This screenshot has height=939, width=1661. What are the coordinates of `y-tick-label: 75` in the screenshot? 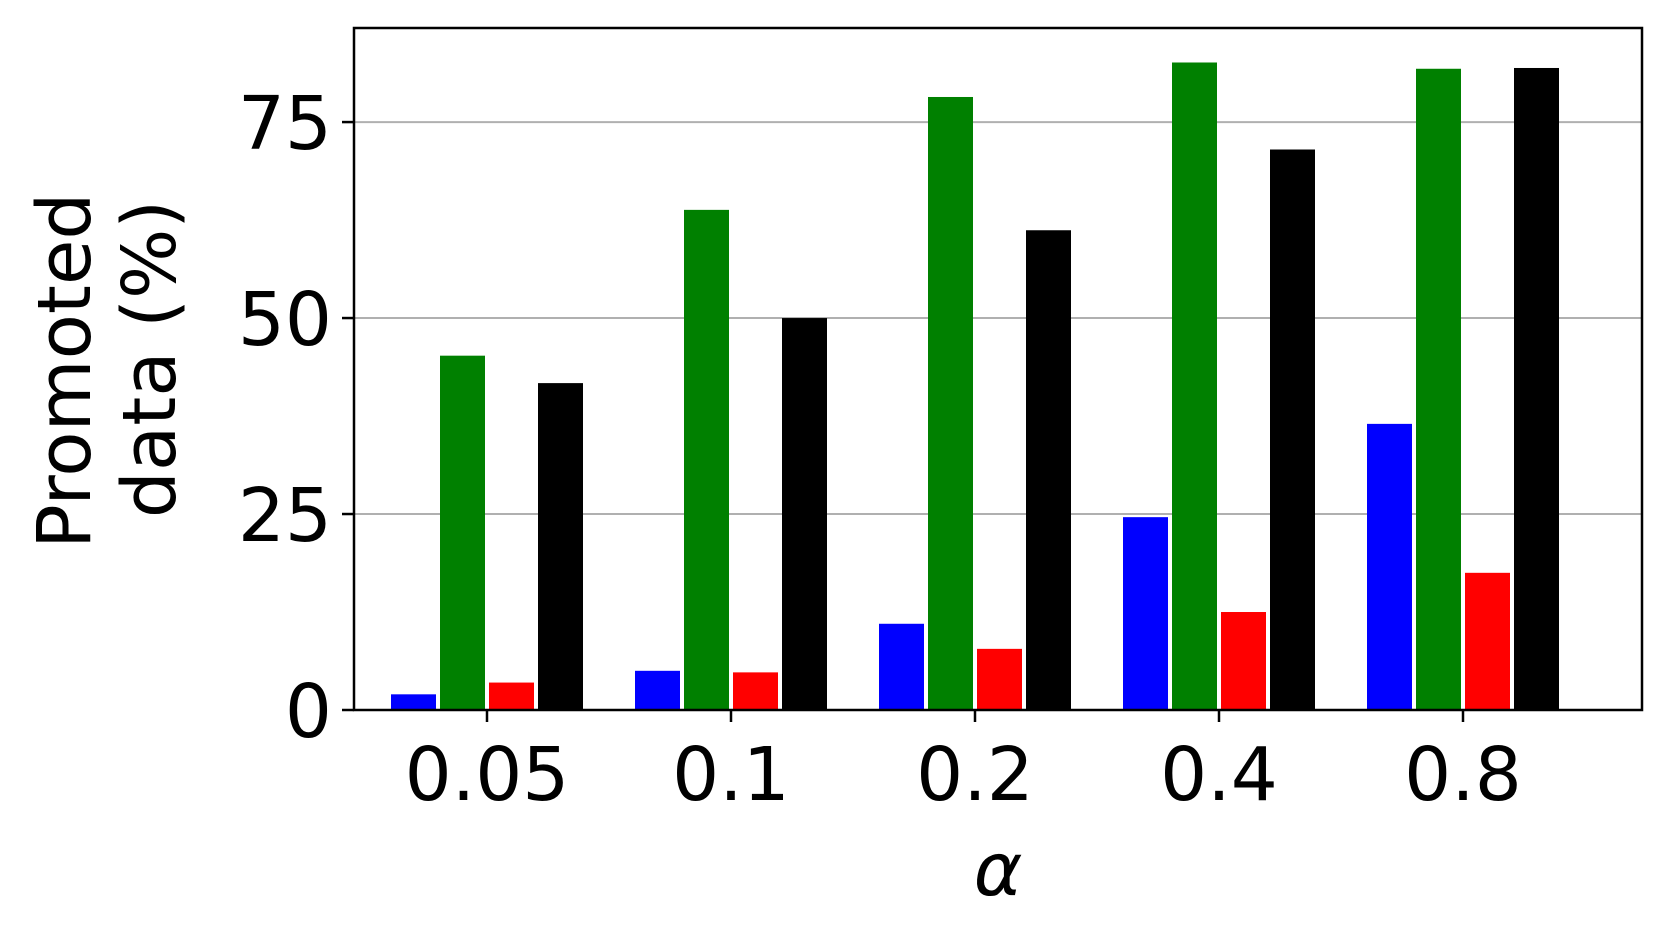 It's located at (285, 124).